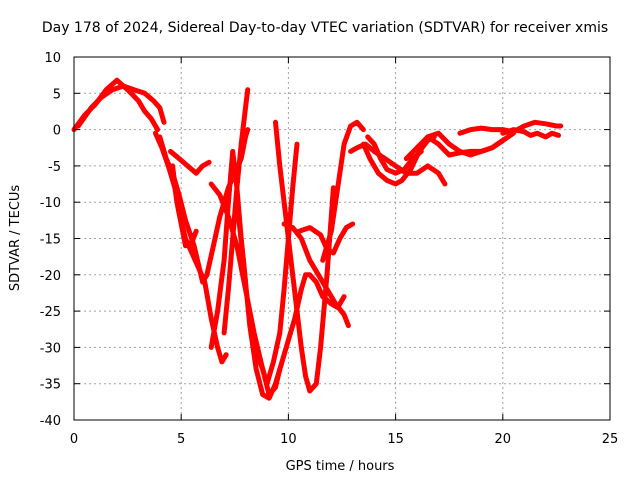 The image size is (640, 480). Describe the element at coordinates (610, 439) in the screenshot. I see `x-tick-label: 25` at that location.